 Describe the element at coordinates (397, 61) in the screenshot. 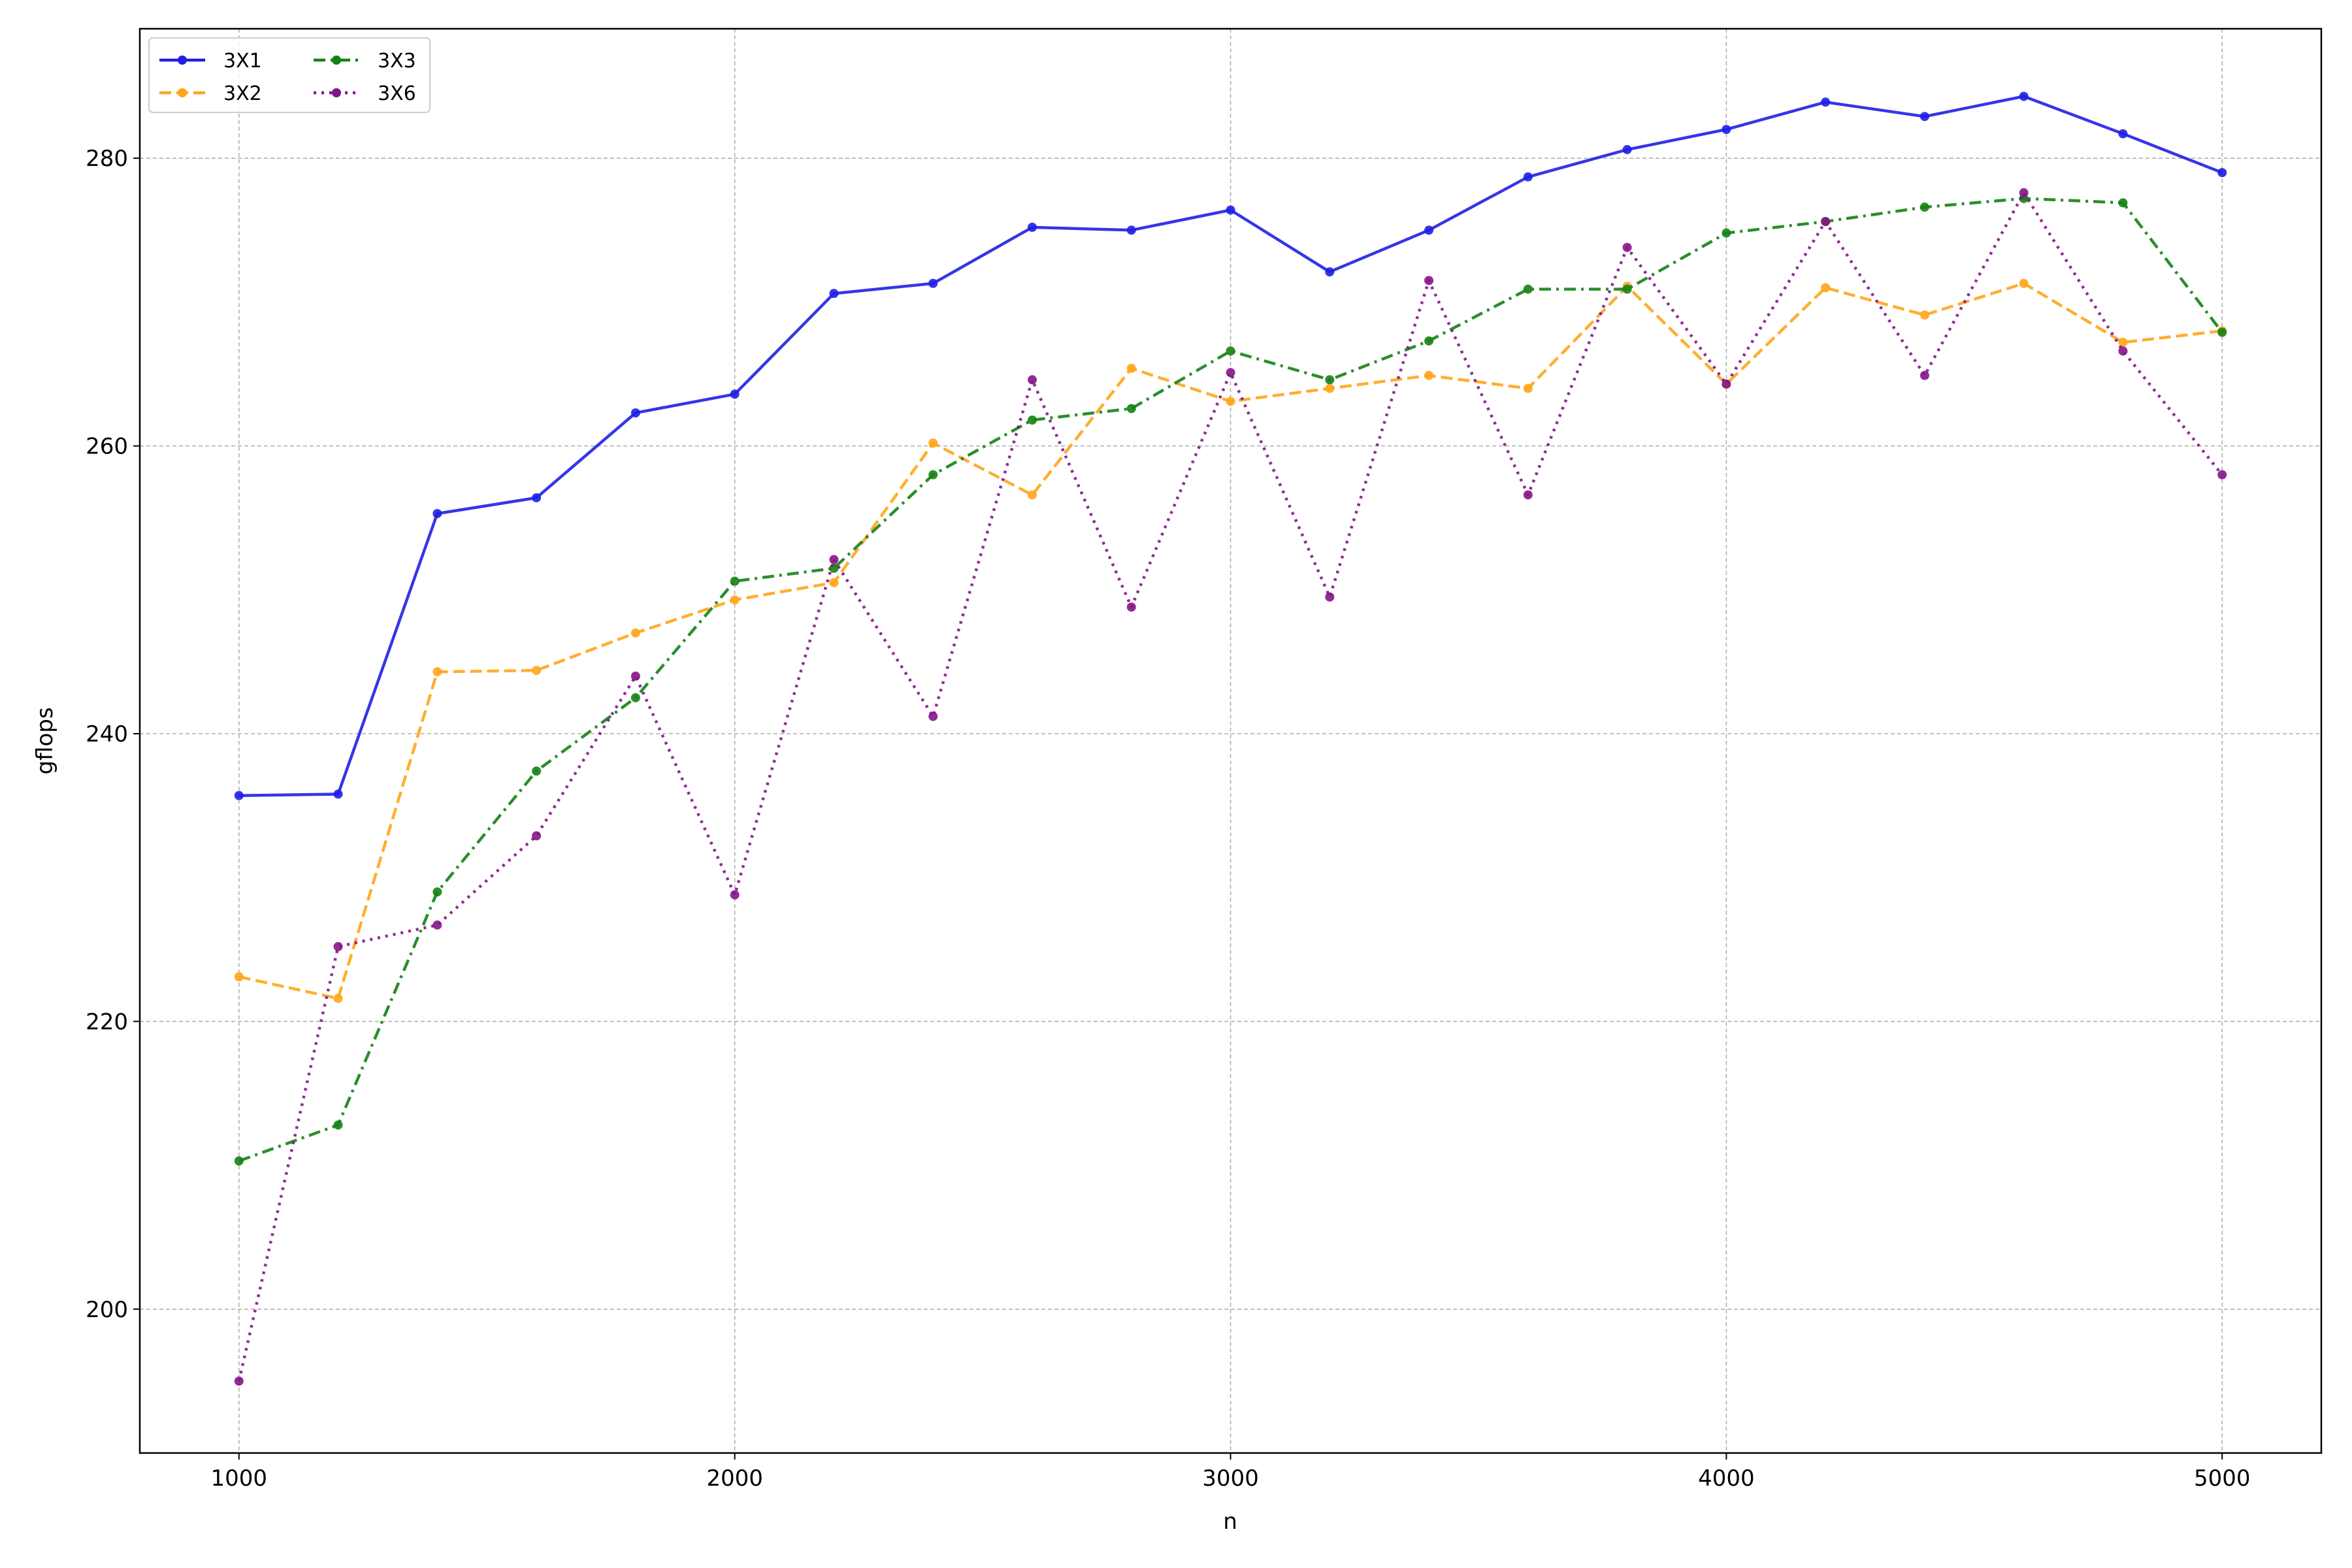

I see `legend-label: 3X3` at that location.